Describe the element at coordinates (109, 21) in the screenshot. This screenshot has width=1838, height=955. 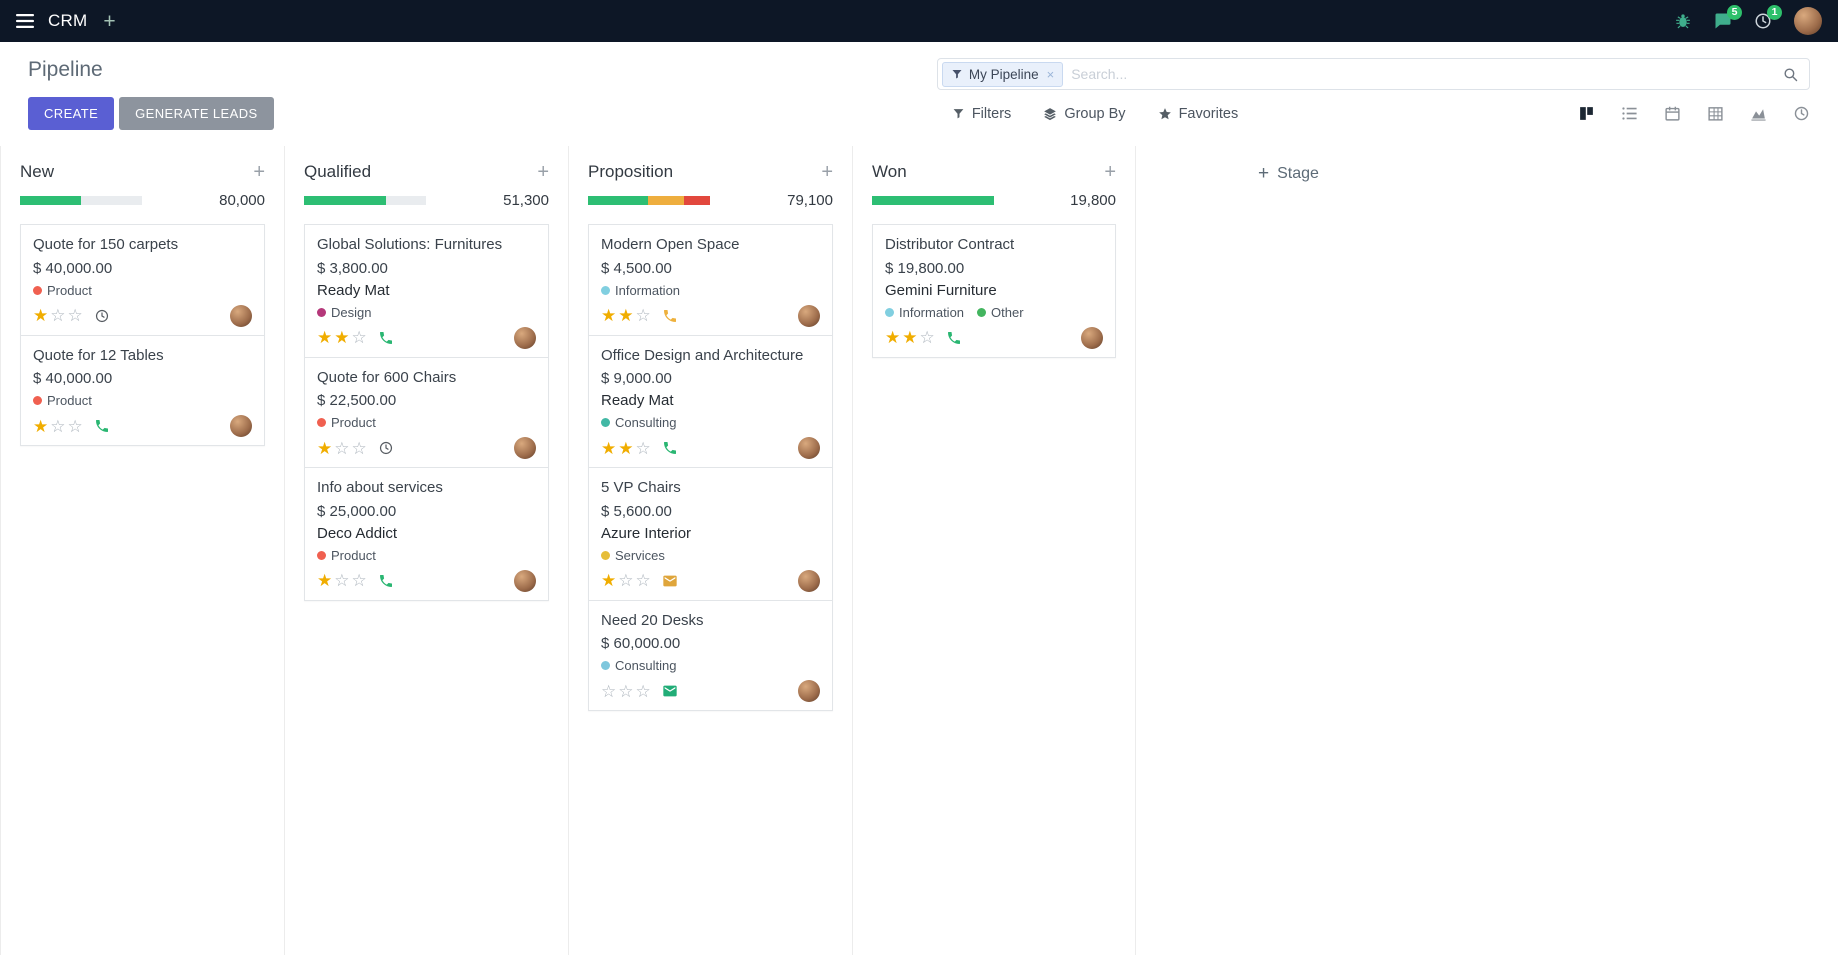
I see `topbar-plus-icon: +` at that location.